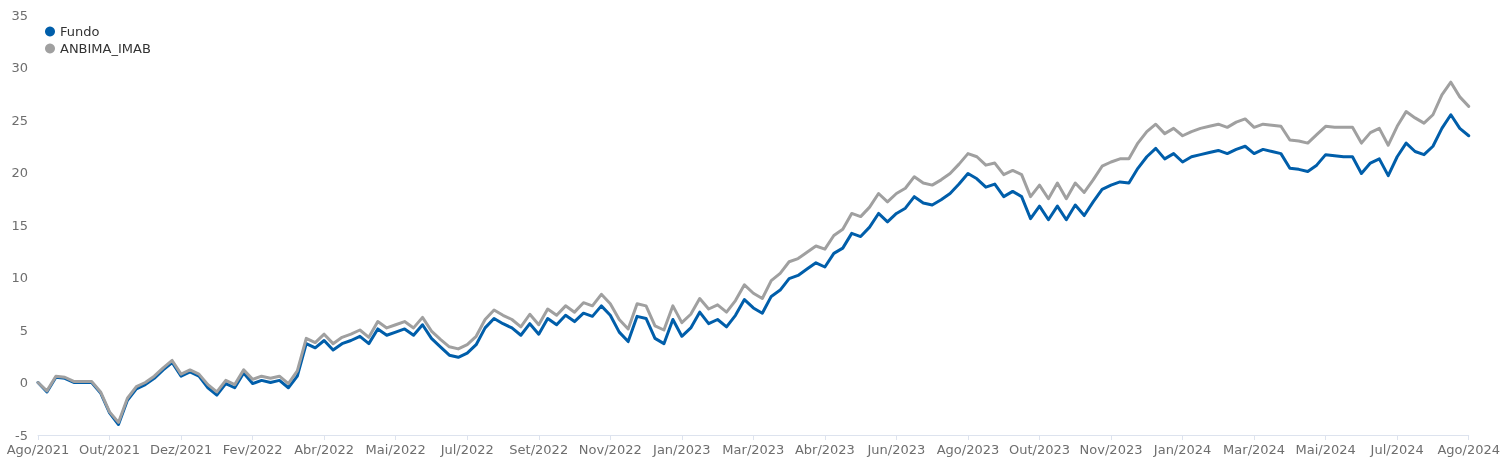 The image size is (1503, 463). I want to click on x-tick-label: Set/2022, so click(539, 449).